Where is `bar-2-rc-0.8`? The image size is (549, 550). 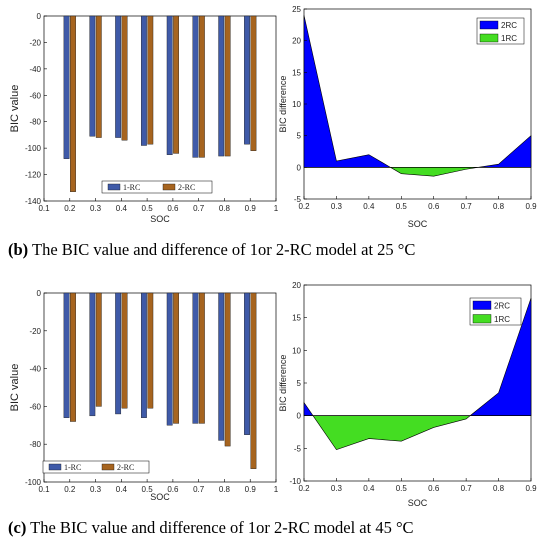 bar-2-rc-0.8 is located at coordinates (227, 369).